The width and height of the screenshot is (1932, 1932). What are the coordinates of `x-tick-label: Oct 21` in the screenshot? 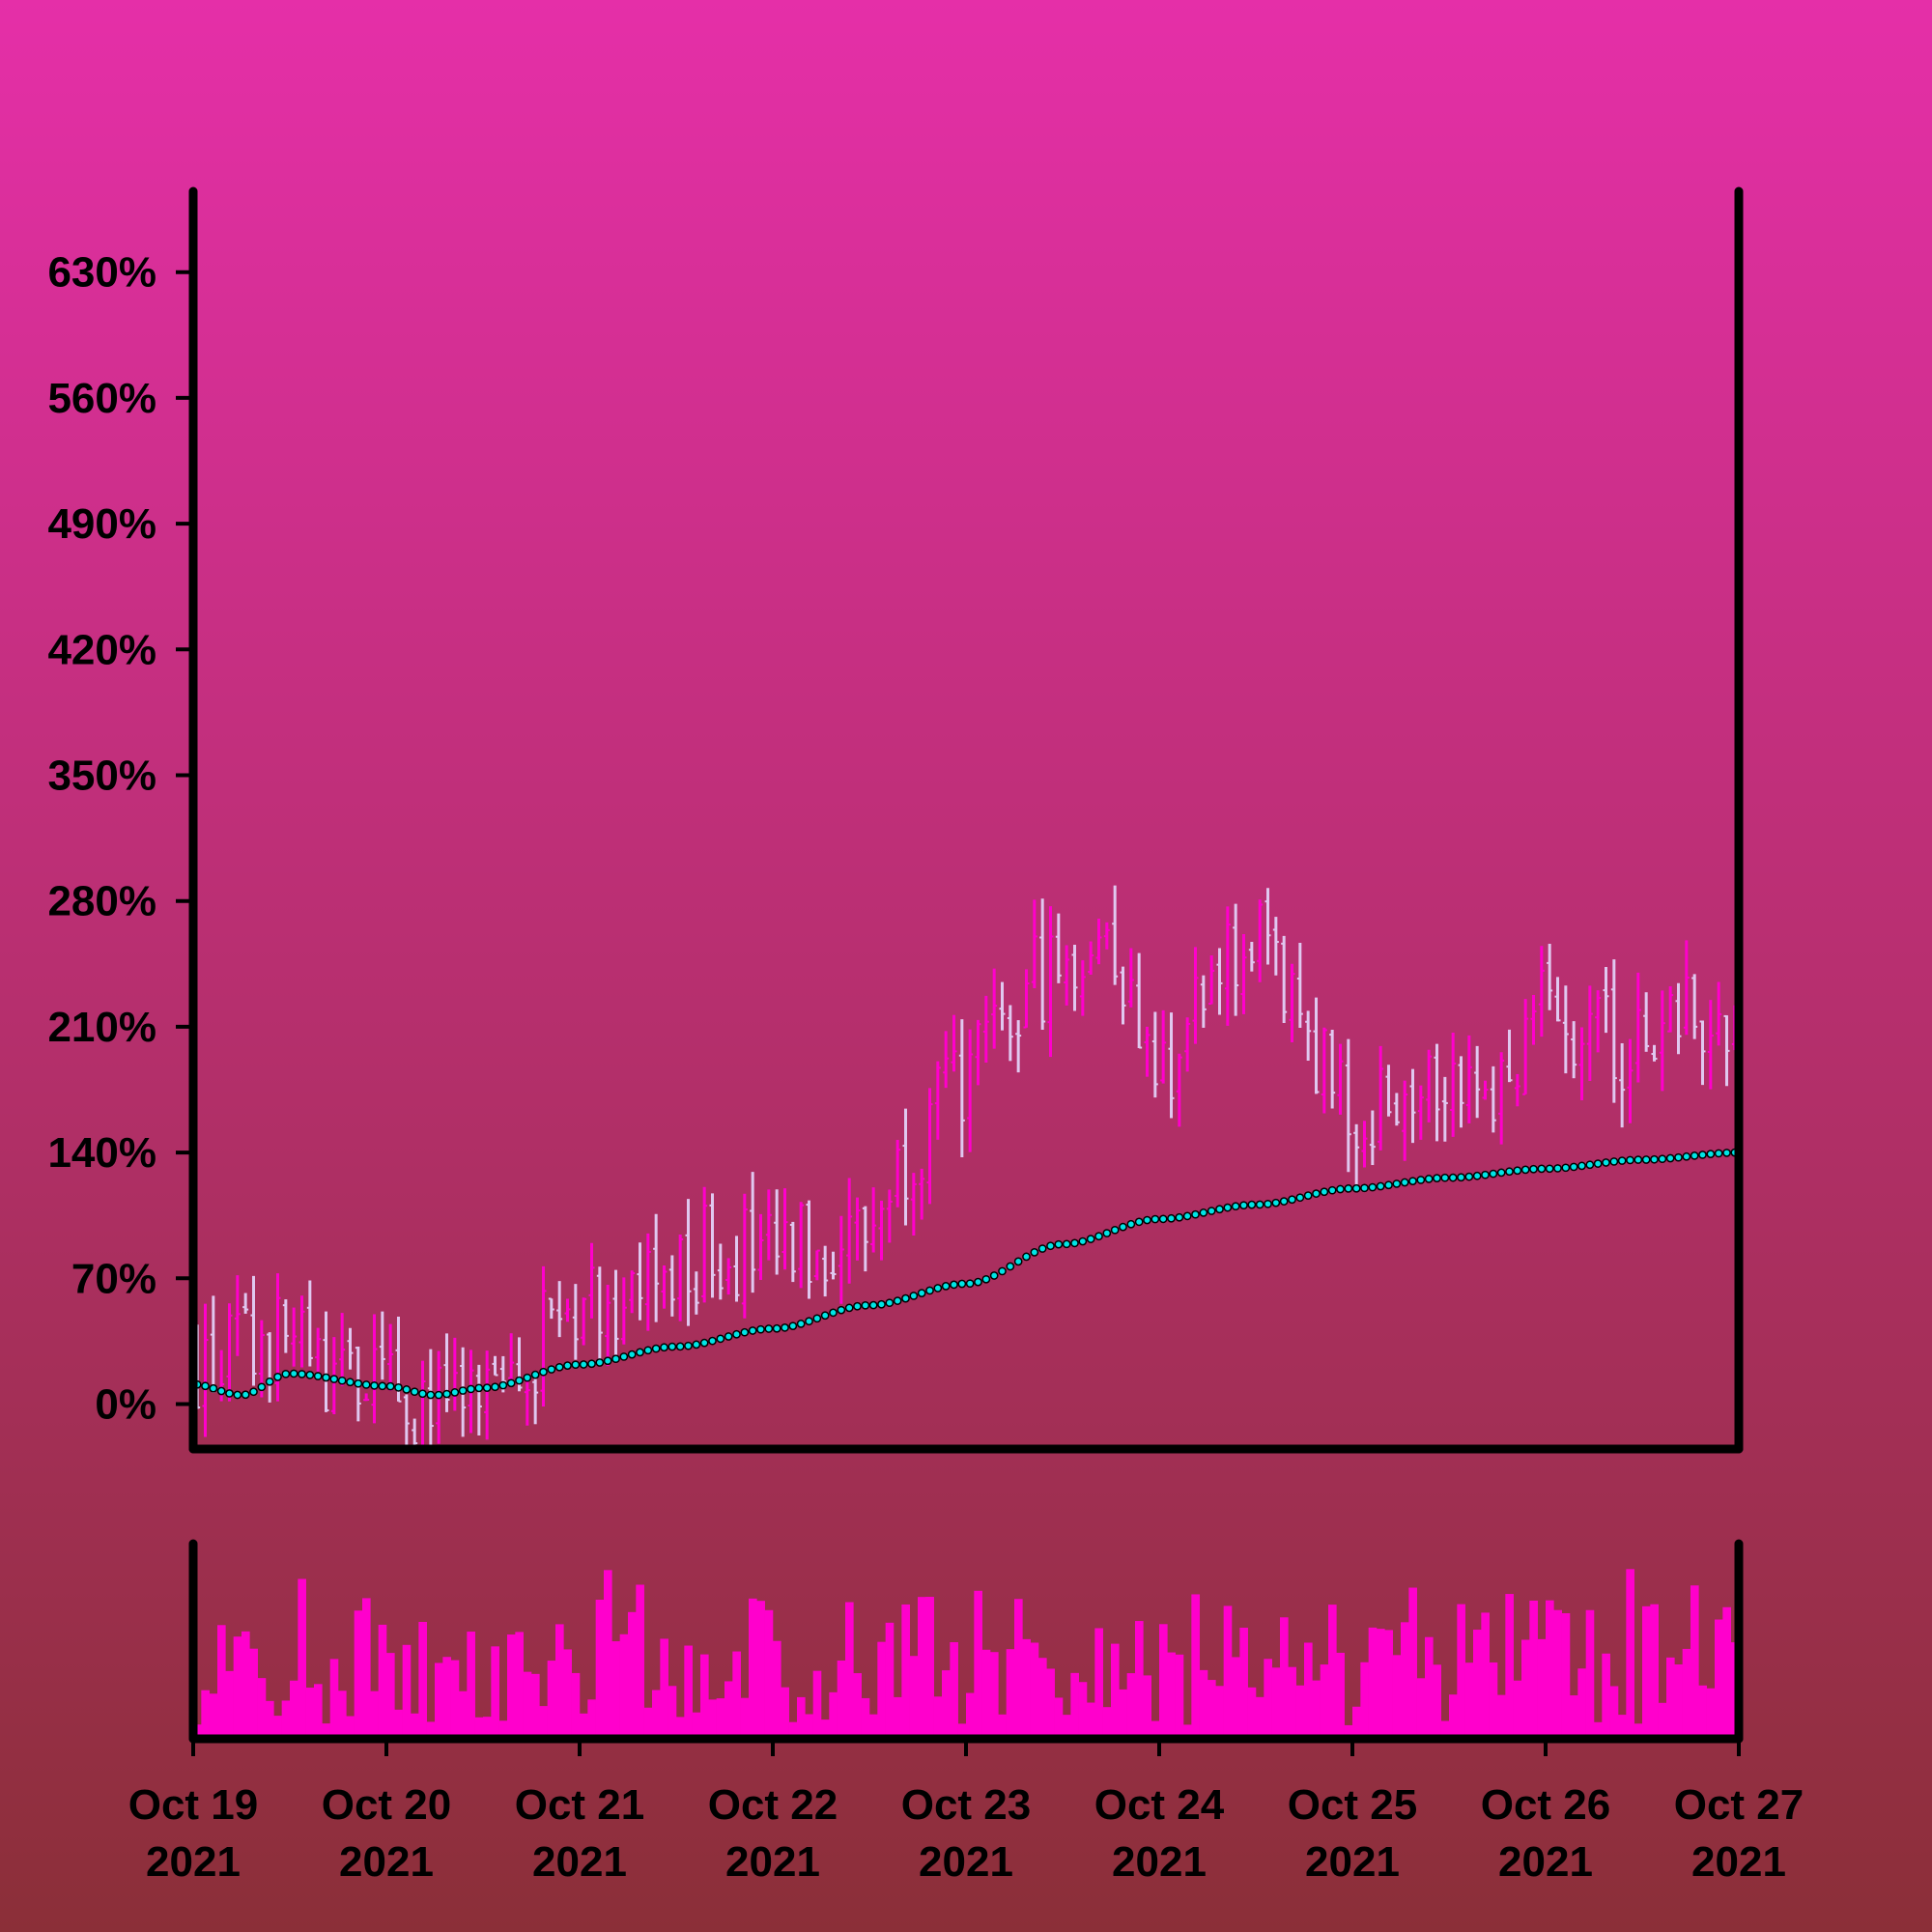 It's located at (580, 1805).